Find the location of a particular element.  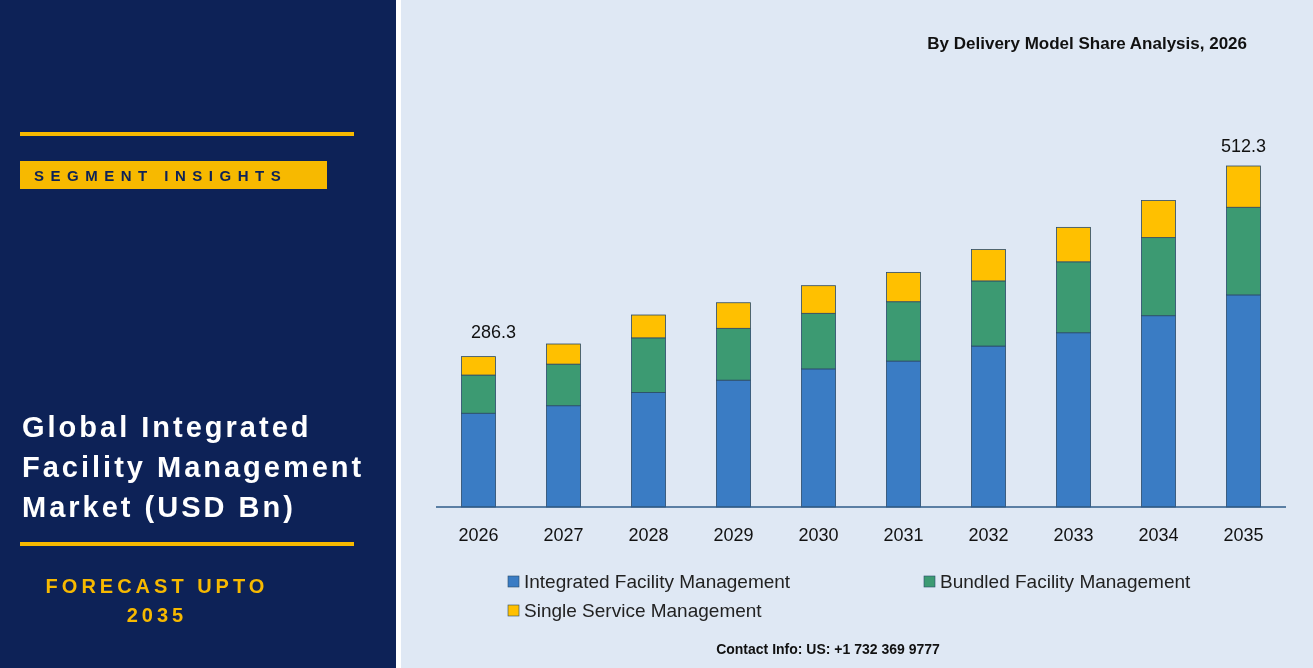

x-tick-label: 2035 is located at coordinates (1243, 535).